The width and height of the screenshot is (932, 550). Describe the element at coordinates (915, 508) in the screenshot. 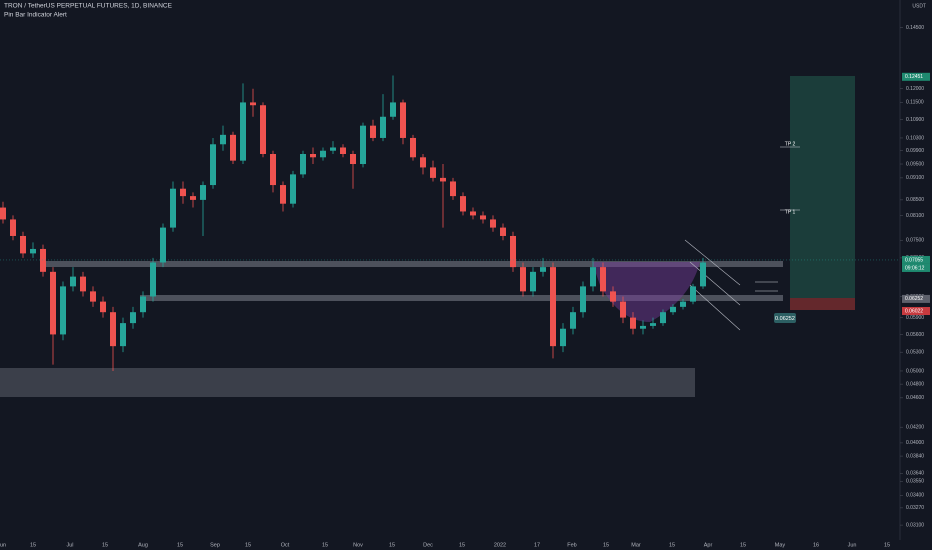

I see `y-tick-label: 0.03270` at that location.